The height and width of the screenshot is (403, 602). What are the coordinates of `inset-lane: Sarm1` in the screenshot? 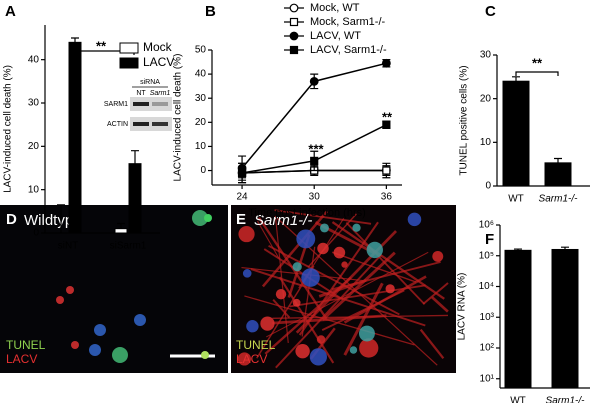 It's located at (160, 93).